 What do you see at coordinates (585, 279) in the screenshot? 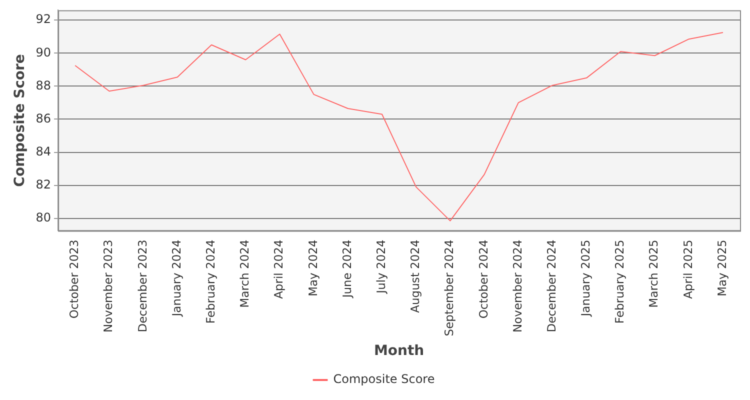
I see `x-tick-label: January 2025` at bounding box center [585, 279].